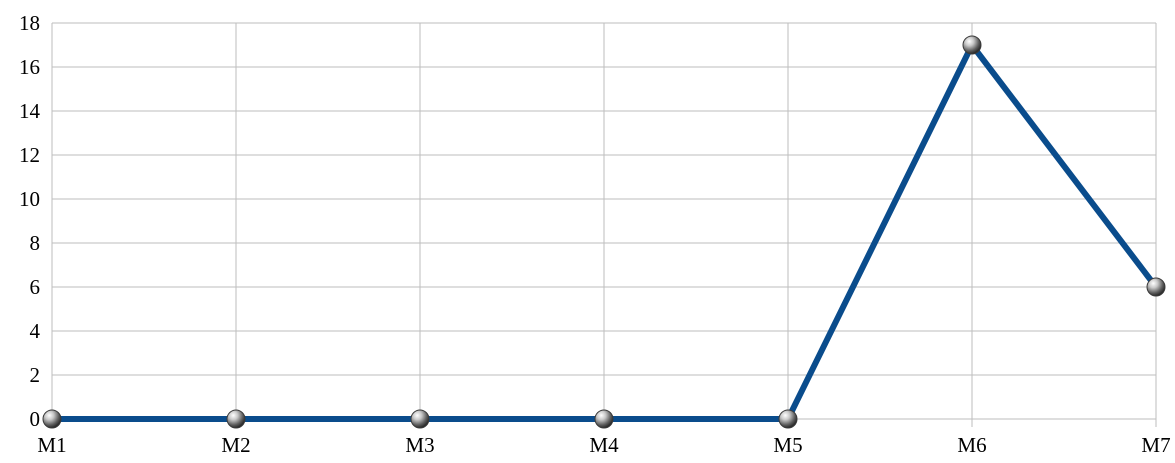  I want to click on x-axis-tick-labels: M1 M2 M3 M4 M5 M6 M7, so click(603, 445).